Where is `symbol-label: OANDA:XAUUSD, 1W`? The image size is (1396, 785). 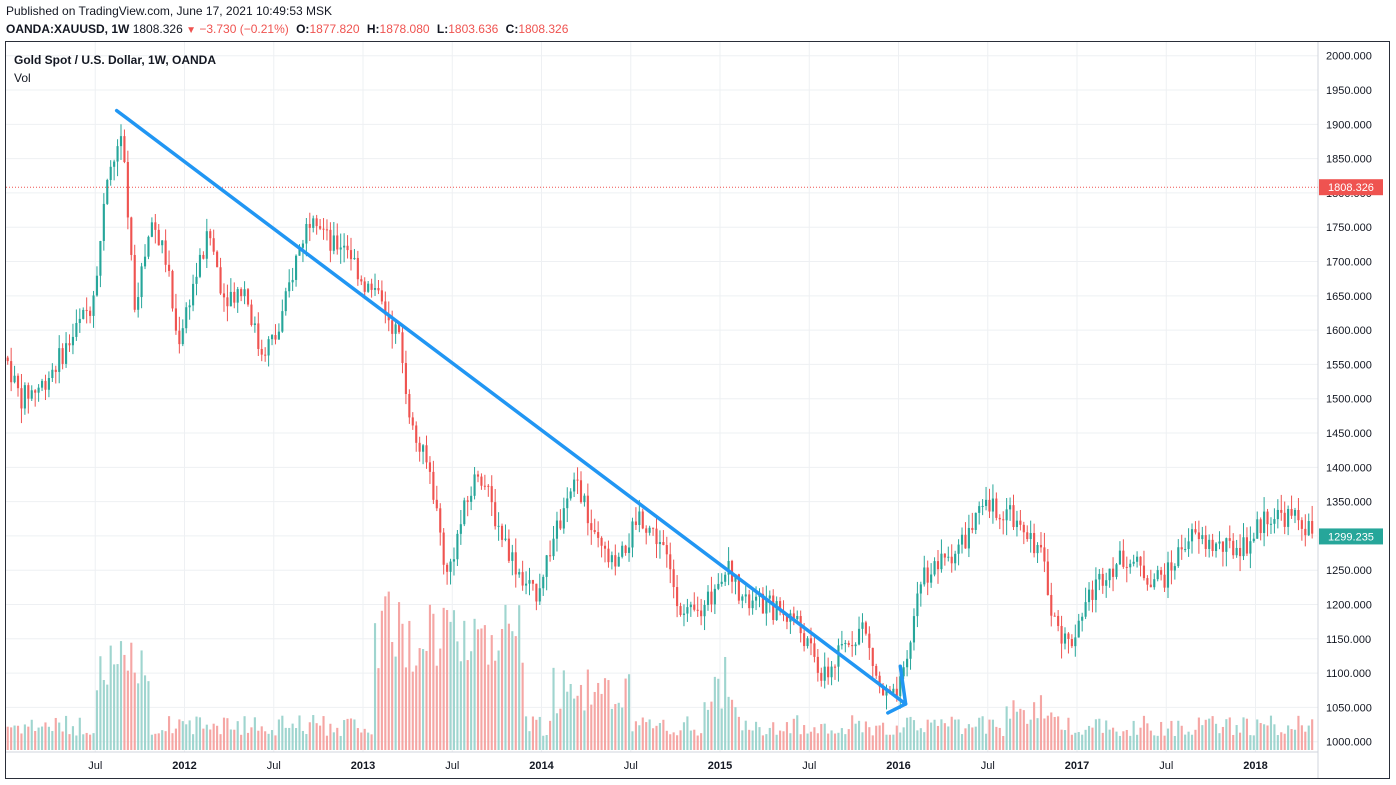
symbol-label: OANDA:XAUUSD, 1W is located at coordinates (68, 29).